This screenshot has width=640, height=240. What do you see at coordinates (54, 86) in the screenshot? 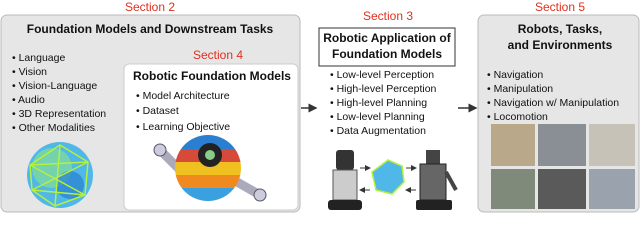
I see `list-item: • Vision-Language` at bounding box center [54, 86].